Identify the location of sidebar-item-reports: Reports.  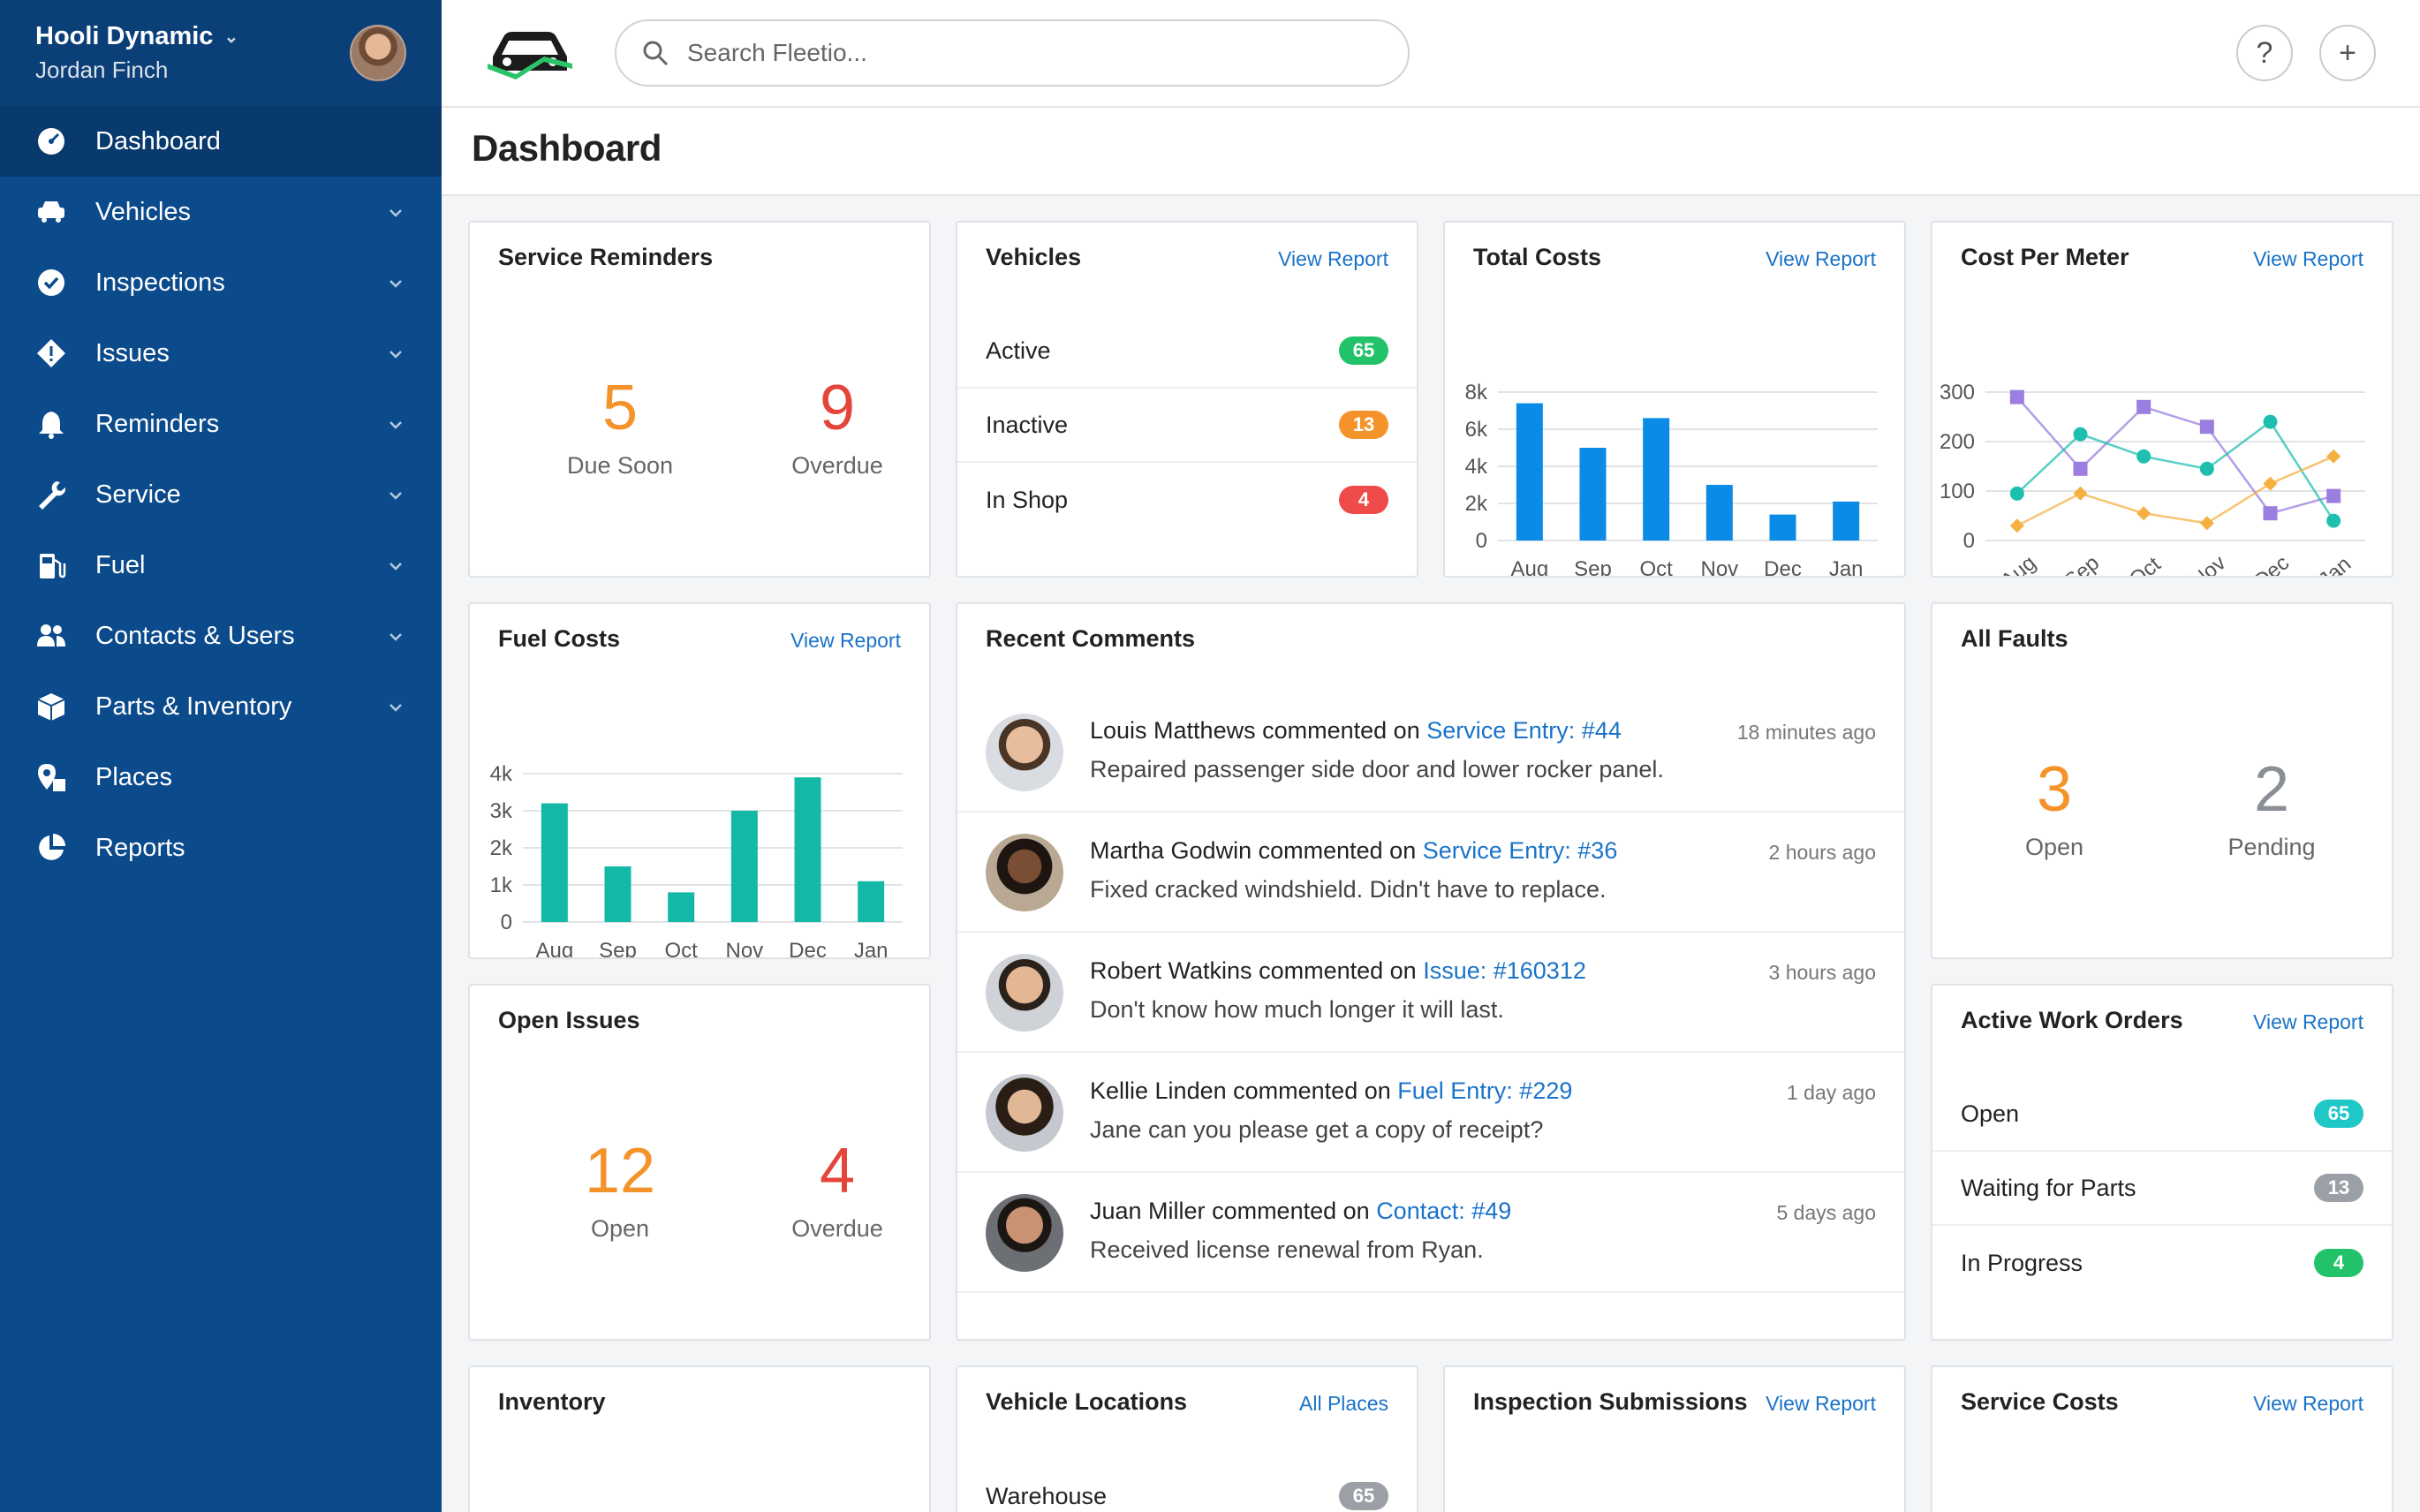
(221, 848).